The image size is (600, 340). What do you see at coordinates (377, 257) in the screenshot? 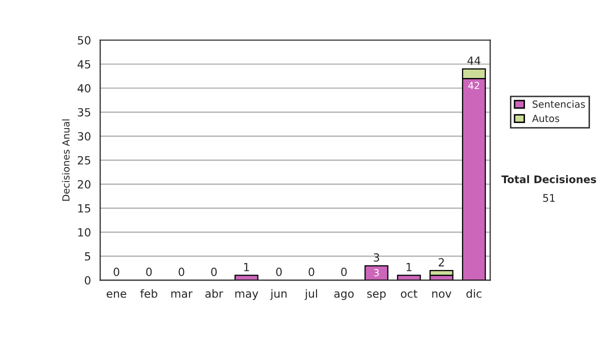
I see `total-label: 3` at bounding box center [377, 257].